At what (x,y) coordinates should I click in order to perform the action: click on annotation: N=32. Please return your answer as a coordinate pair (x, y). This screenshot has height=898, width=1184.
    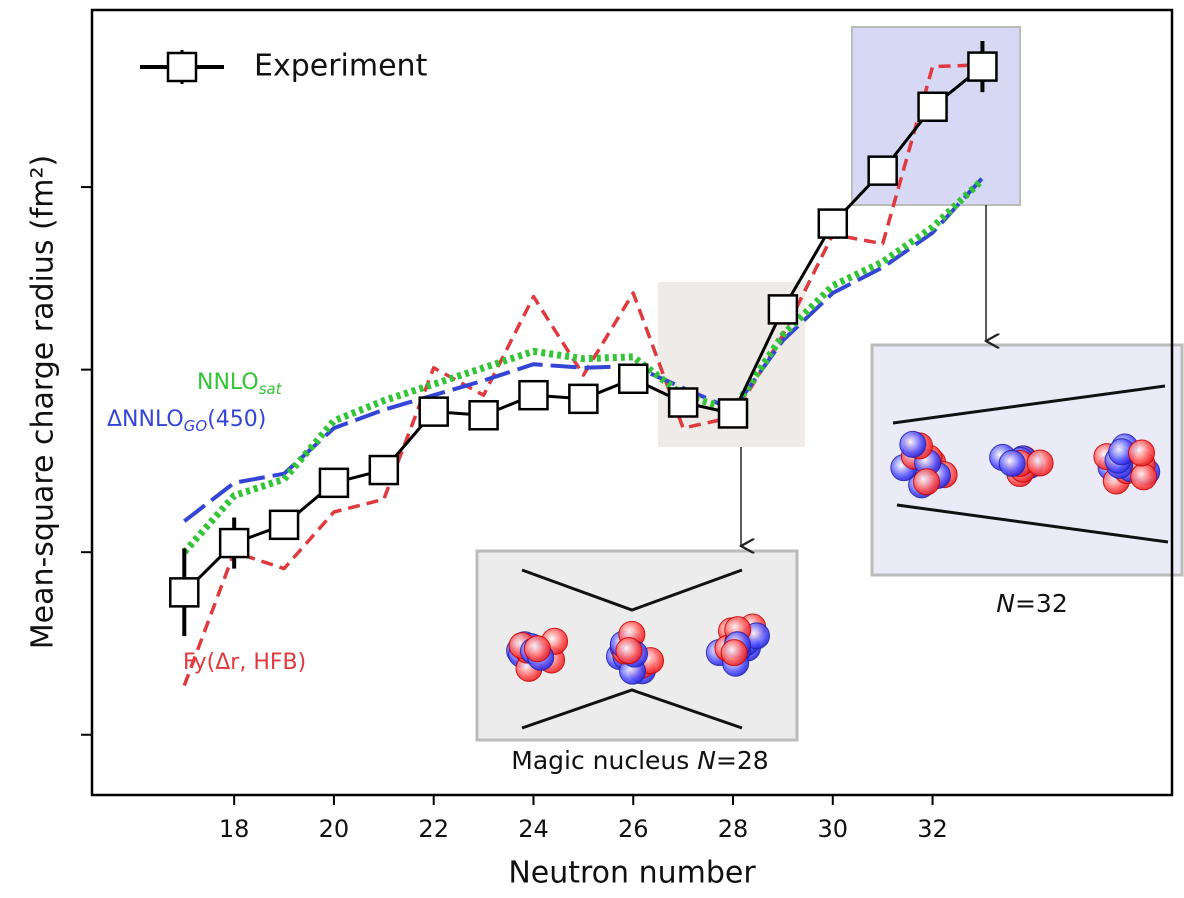
    Looking at the image, I should click on (1031, 603).